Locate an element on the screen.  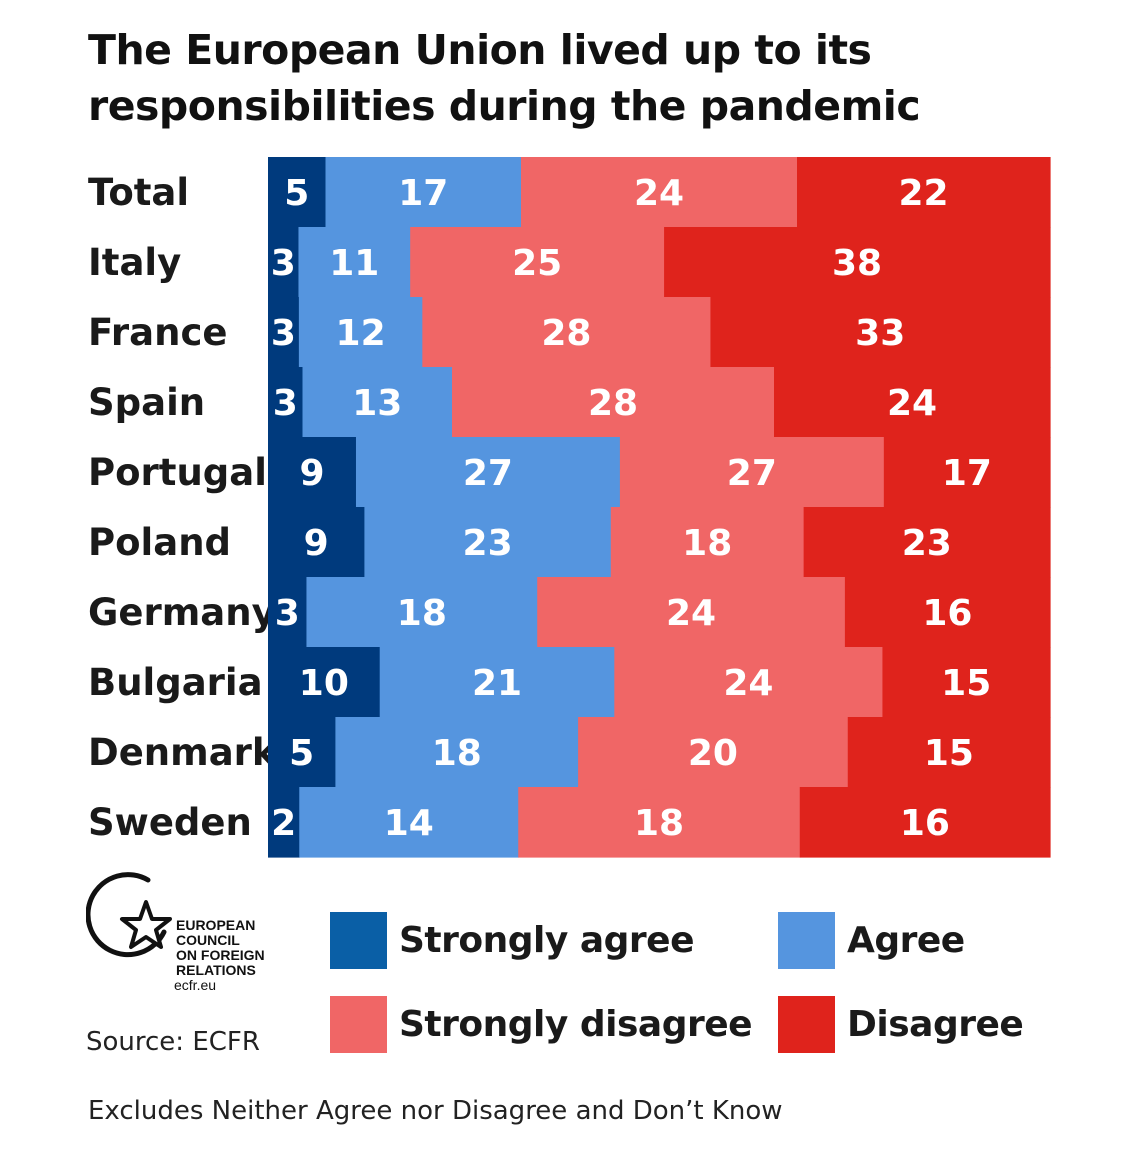
data-label: 2 is located at coordinates (283, 823).